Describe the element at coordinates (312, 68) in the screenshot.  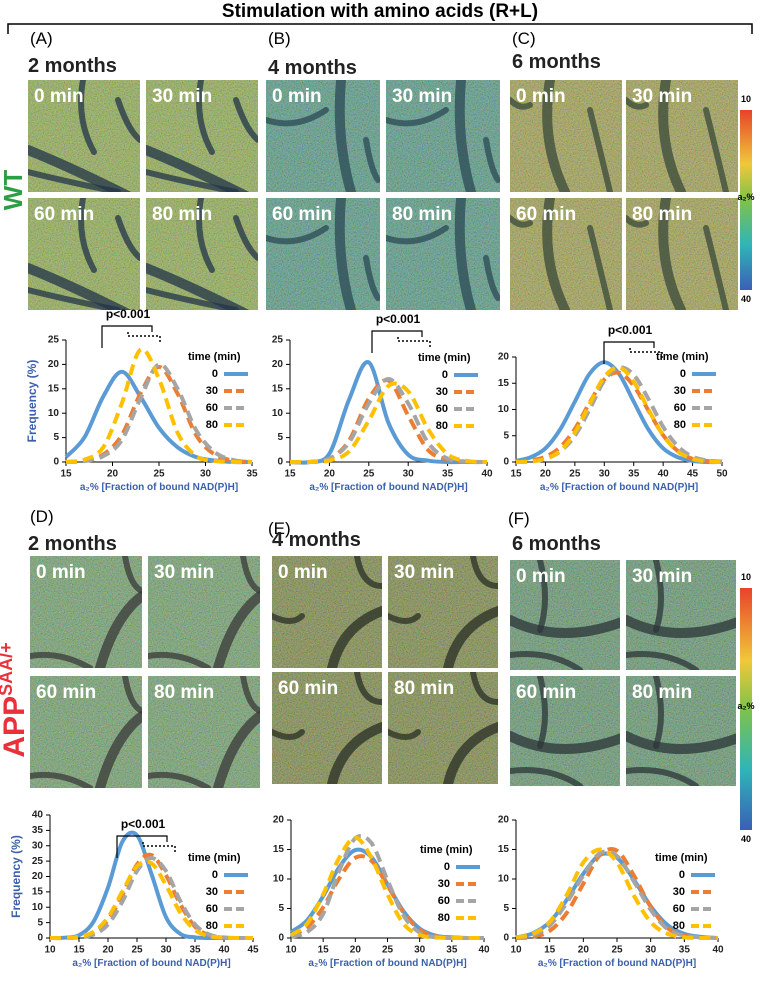
I see `age-label: 4 months` at that location.